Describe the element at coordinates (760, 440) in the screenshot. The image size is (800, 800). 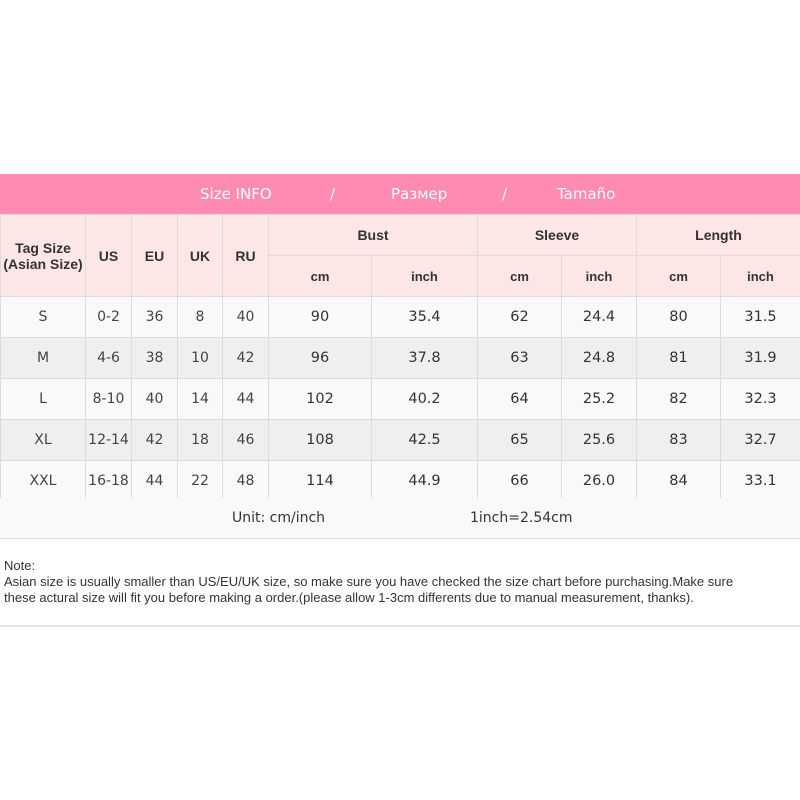
I see `cell-length-in: 32.7` at that location.